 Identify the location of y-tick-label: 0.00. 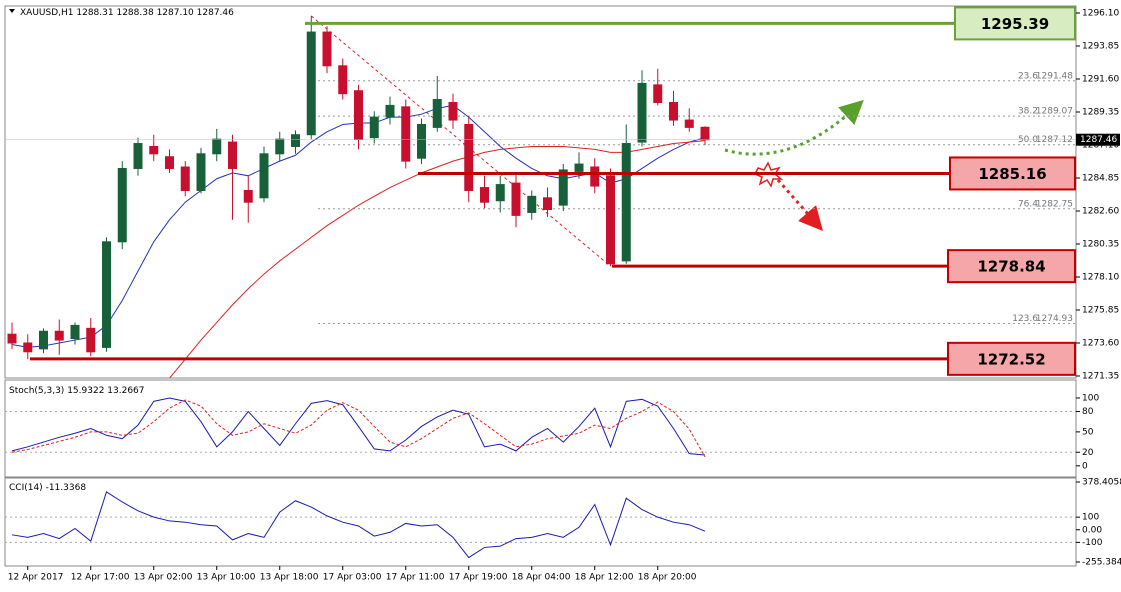
(1092, 530).